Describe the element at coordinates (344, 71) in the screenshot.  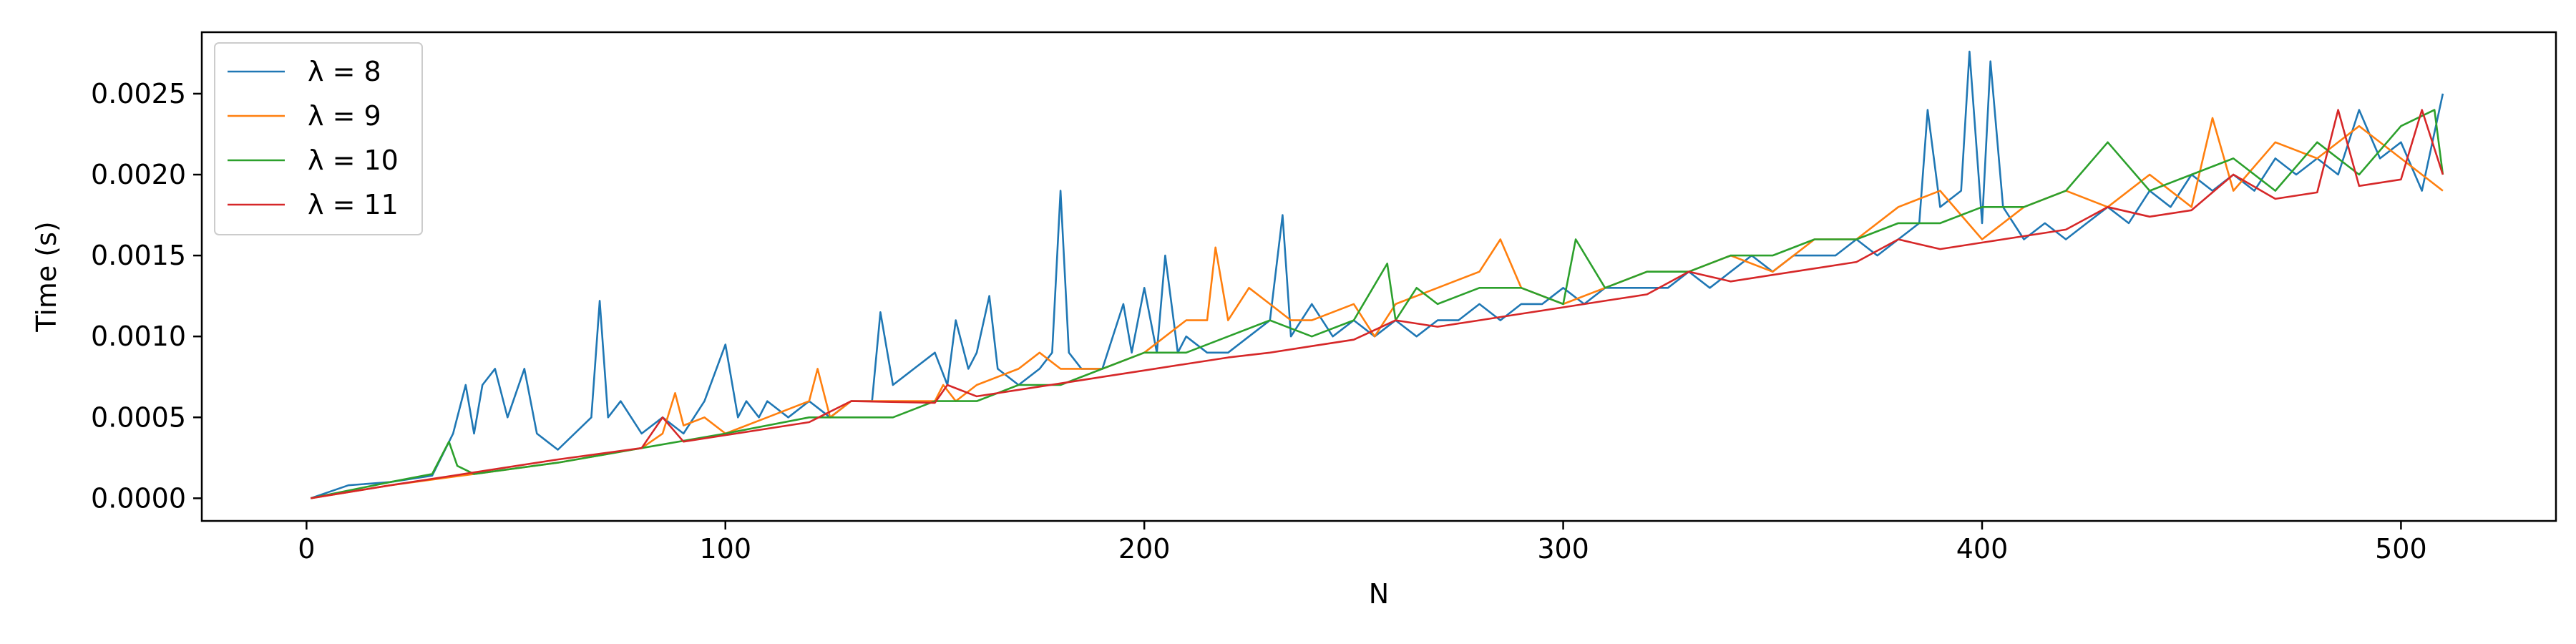
I see `legend-label-1: λ = 8` at that location.